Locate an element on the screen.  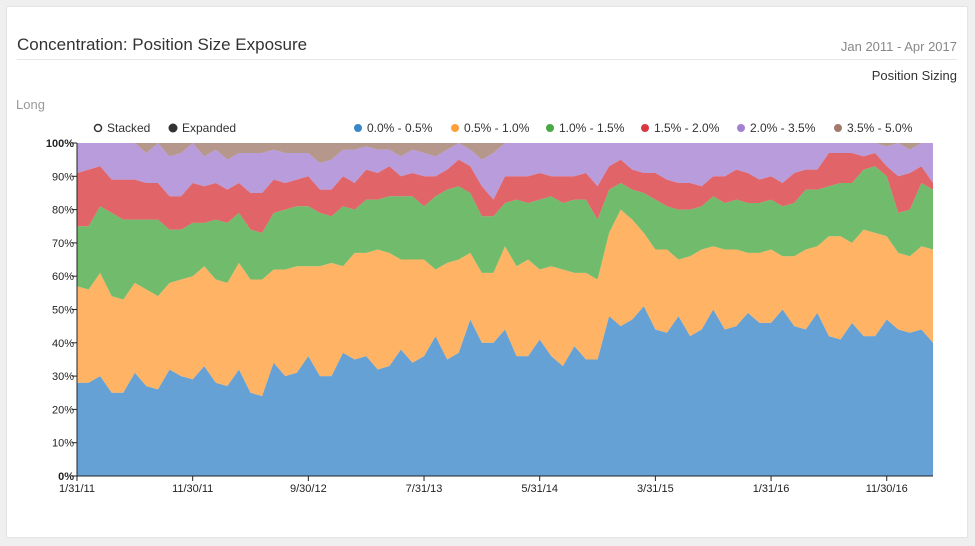
x-tick-label: 1/31/11 is located at coordinates (77, 489).